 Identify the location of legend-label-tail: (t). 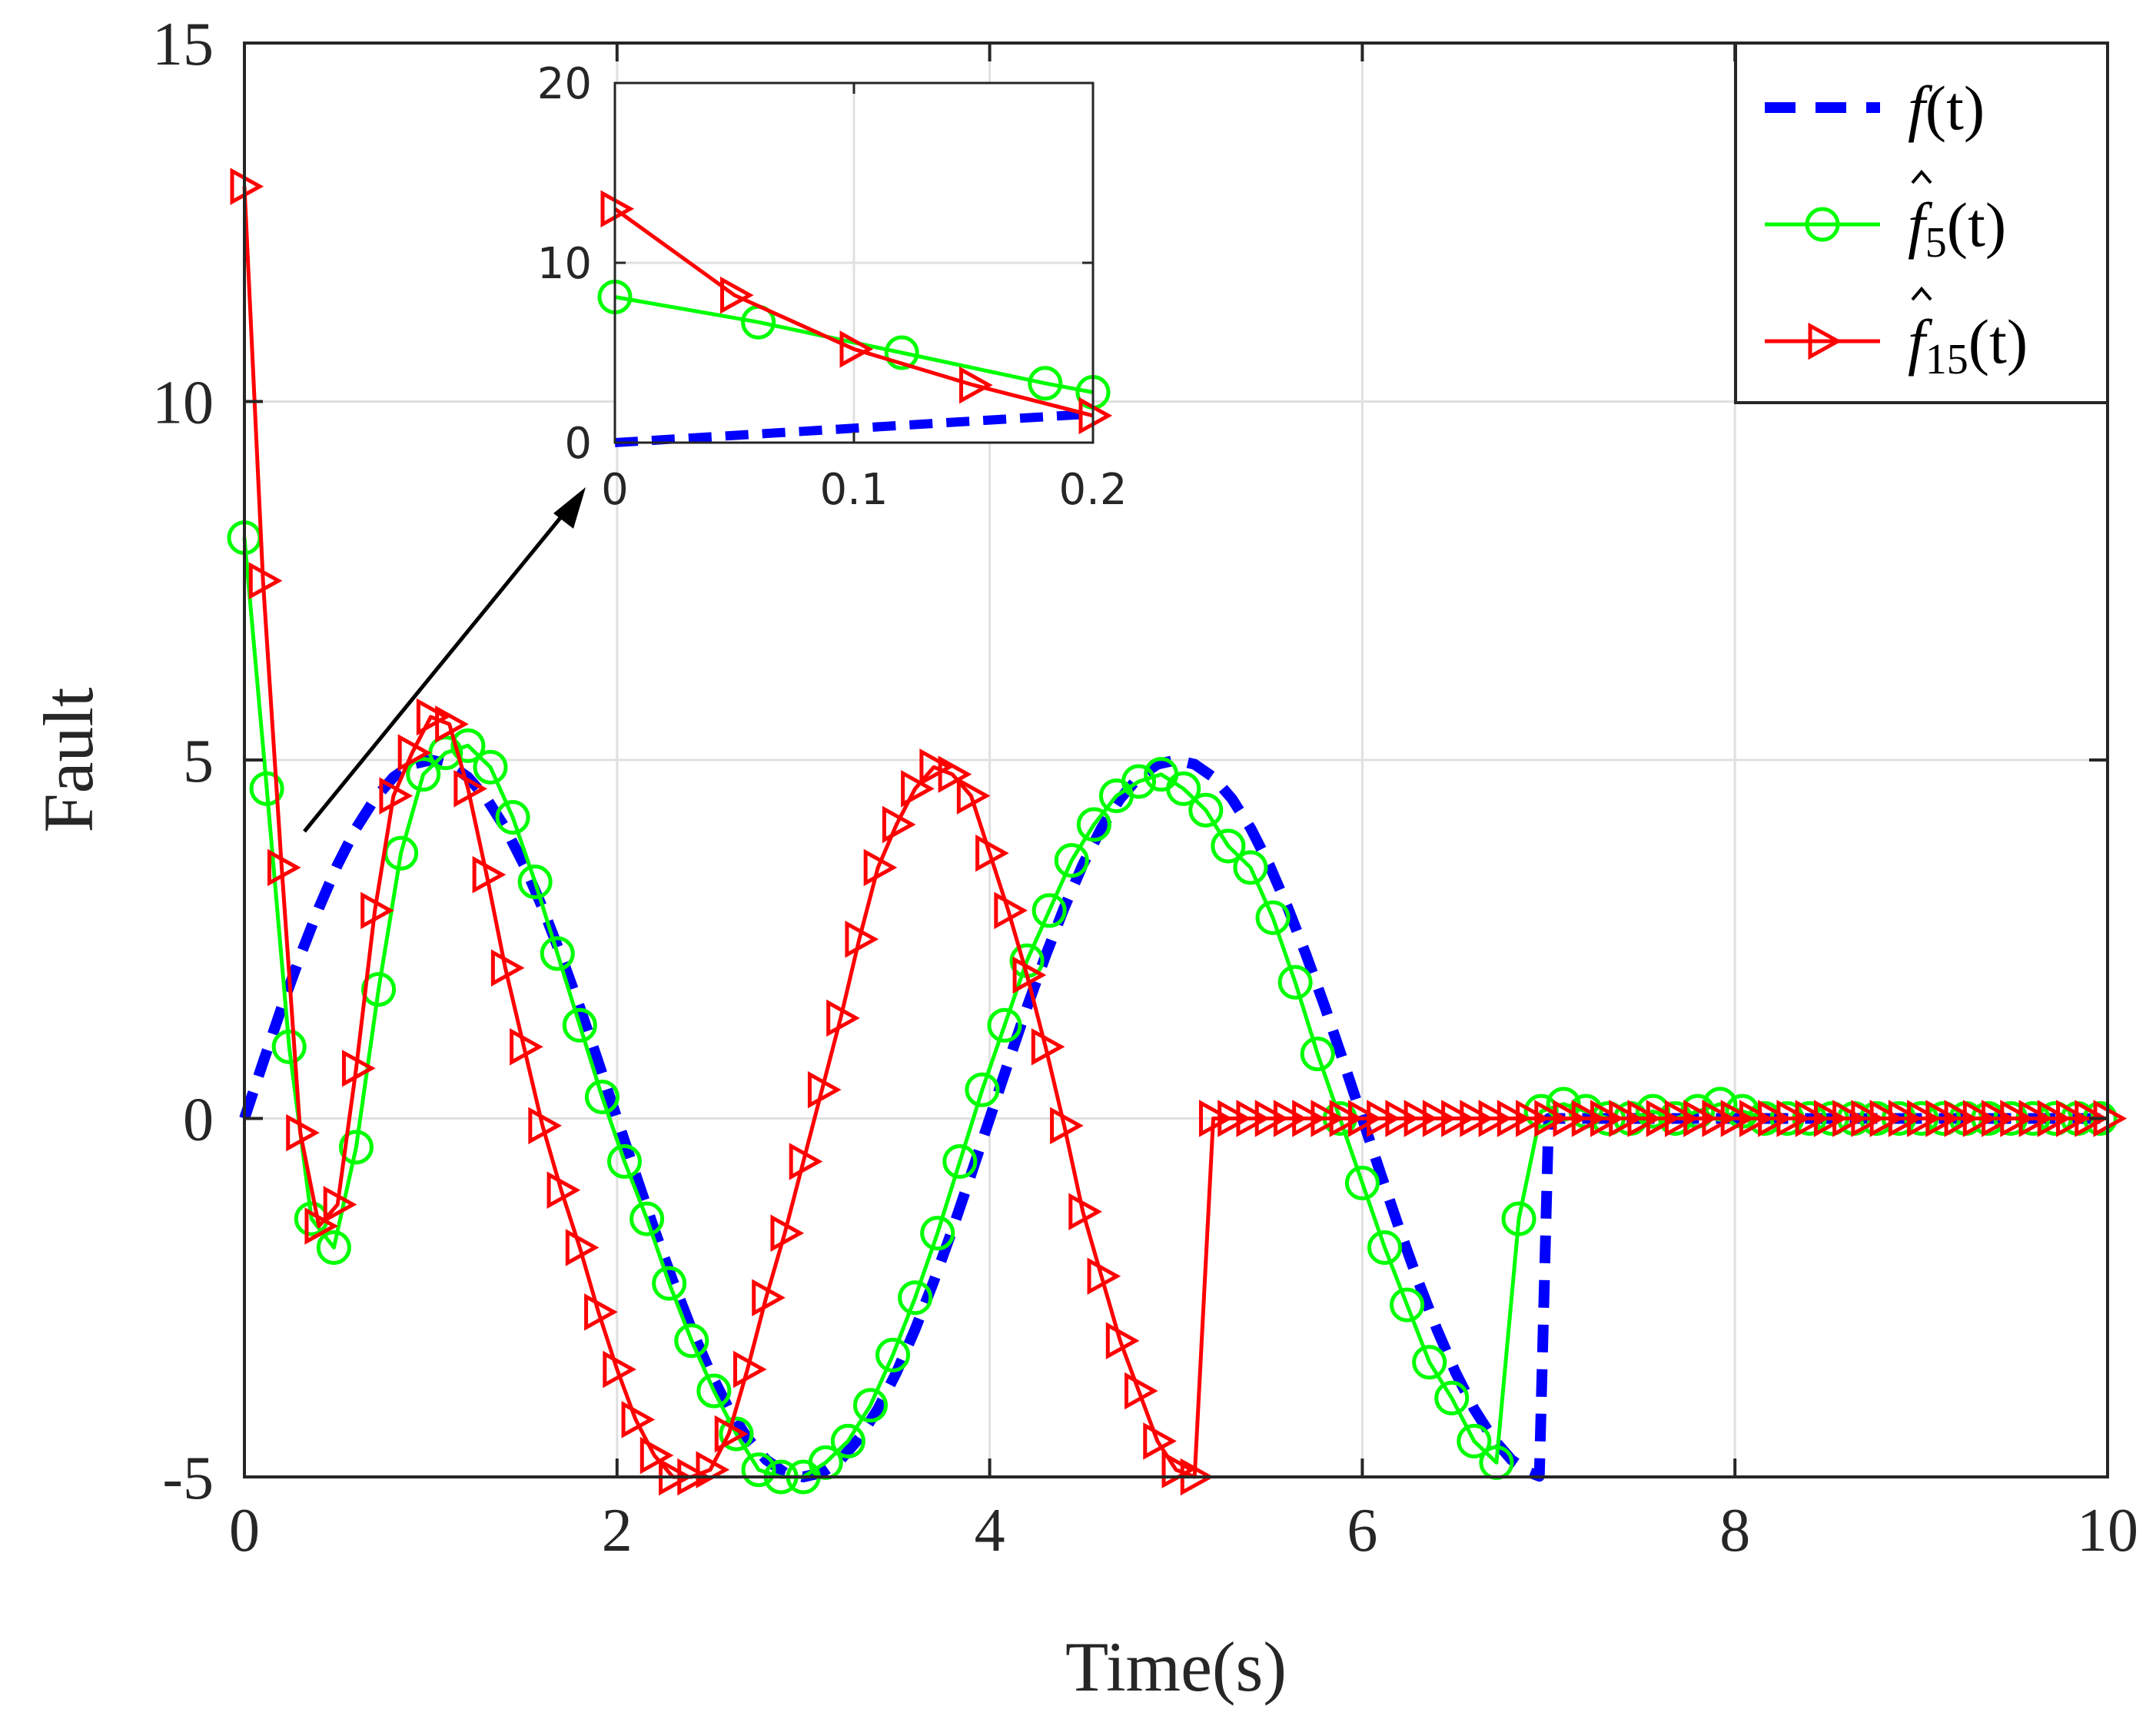
(1998, 342).